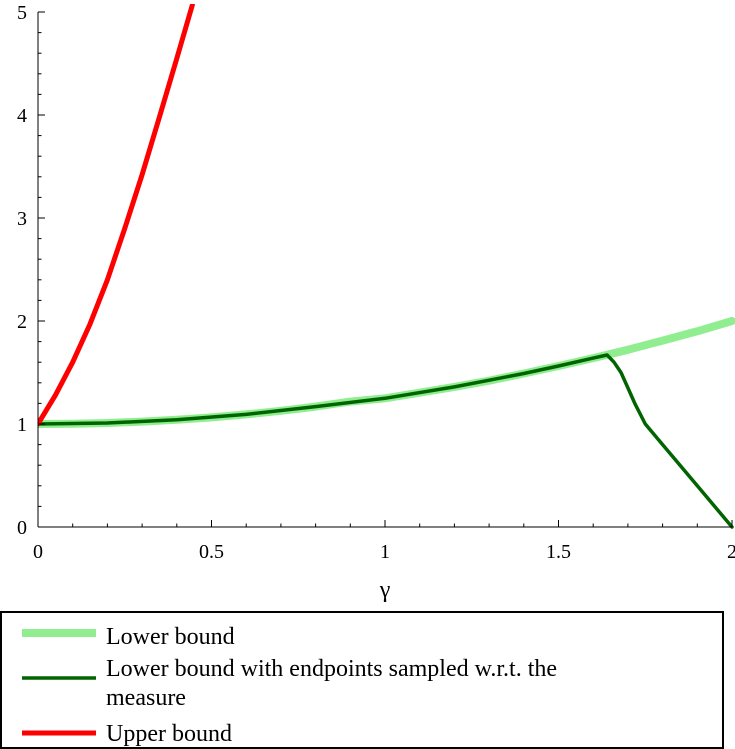 The height and width of the screenshot is (749, 735). Describe the element at coordinates (22, 219) in the screenshot. I see `y-tick-label: 3` at that location.